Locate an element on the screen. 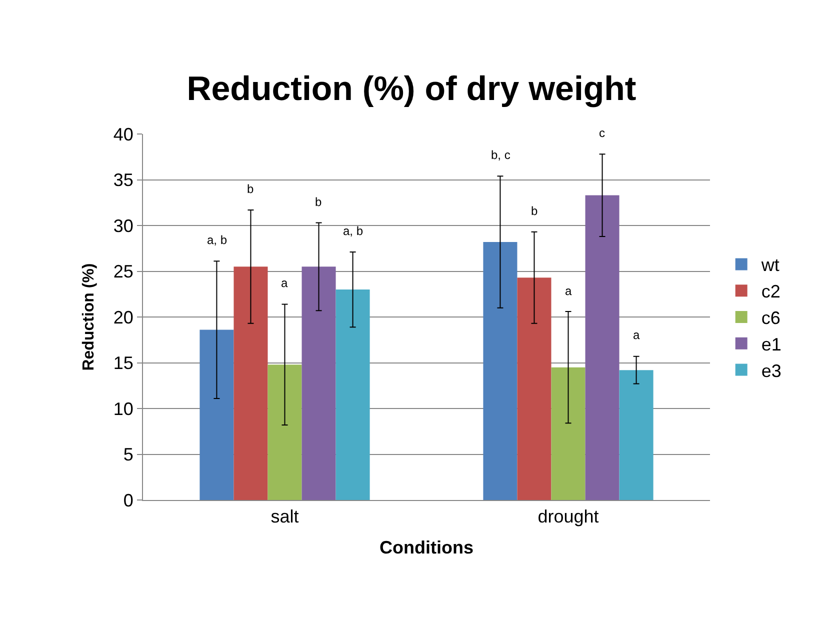 The width and height of the screenshot is (823, 628). x-axis-title: Conditions is located at coordinates (427, 548).